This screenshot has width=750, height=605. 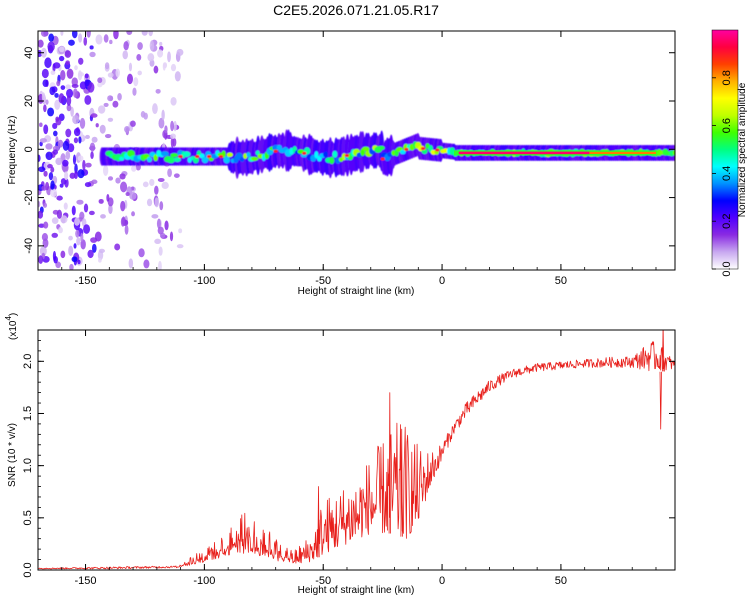 What do you see at coordinates (204, 581) in the screenshot?
I see `snr-x-tick-label: -100` at bounding box center [204, 581].